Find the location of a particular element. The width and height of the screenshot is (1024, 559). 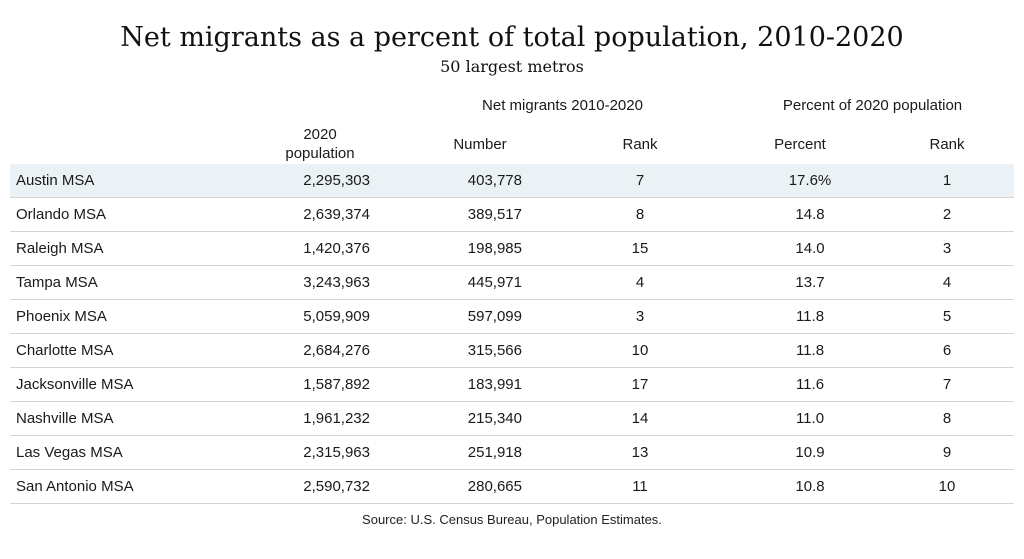

row-net-migrants: 198,985 is located at coordinates (494, 248).